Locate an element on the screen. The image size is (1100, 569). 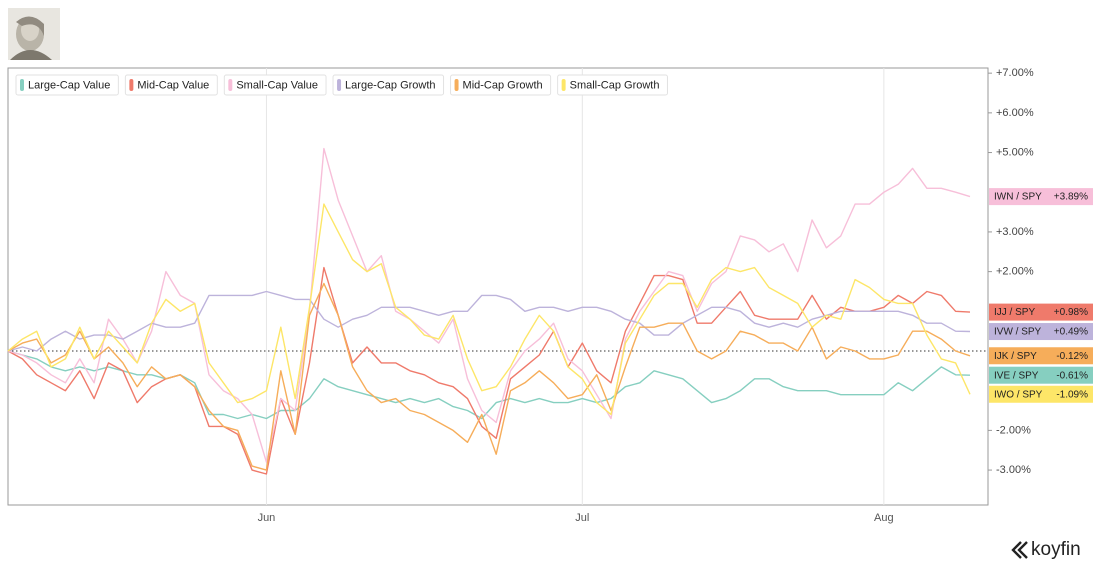
legend-item: Mid-Cap Growth is located at coordinates (501, 85).